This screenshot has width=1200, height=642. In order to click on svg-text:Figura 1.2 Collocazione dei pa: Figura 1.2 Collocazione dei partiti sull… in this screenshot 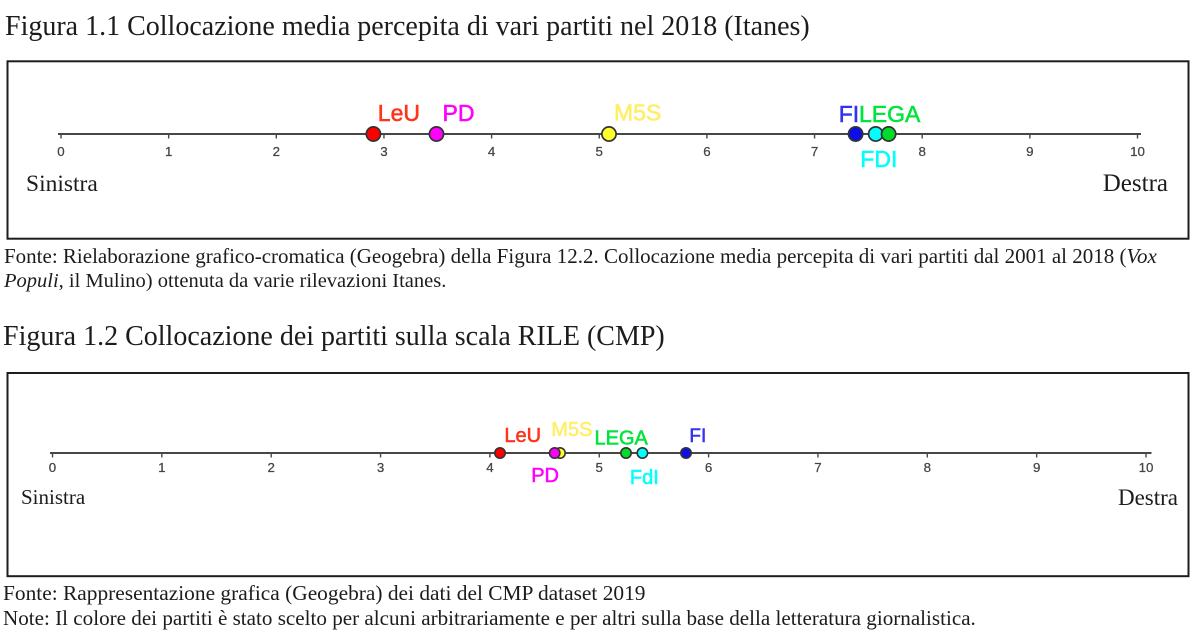, I will do `click(334, 336)`.